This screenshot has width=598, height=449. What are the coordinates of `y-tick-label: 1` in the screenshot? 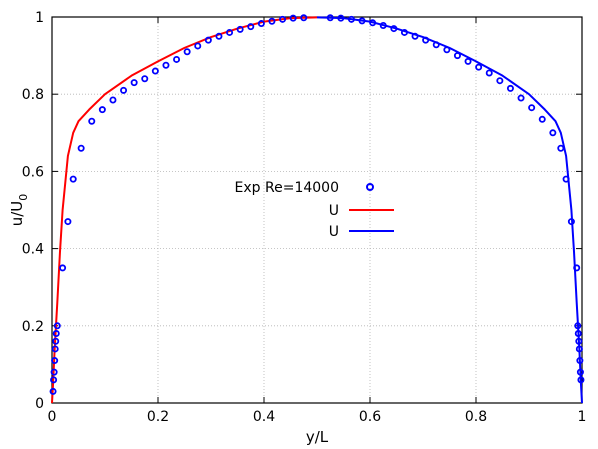 It's located at (39, 18).